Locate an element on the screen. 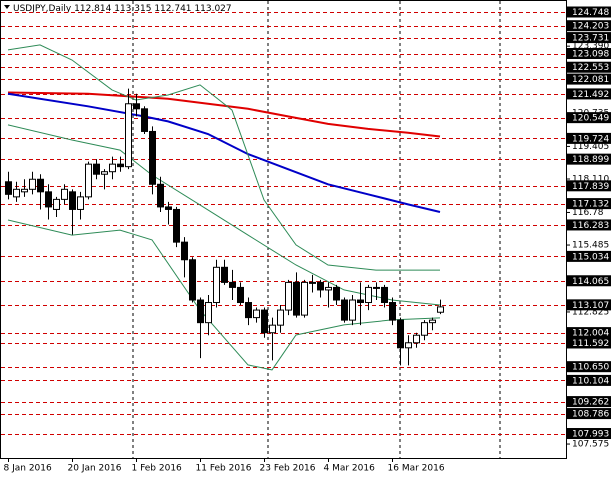 The image size is (611, 479). level-label: 121.492 is located at coordinates (590, 95).